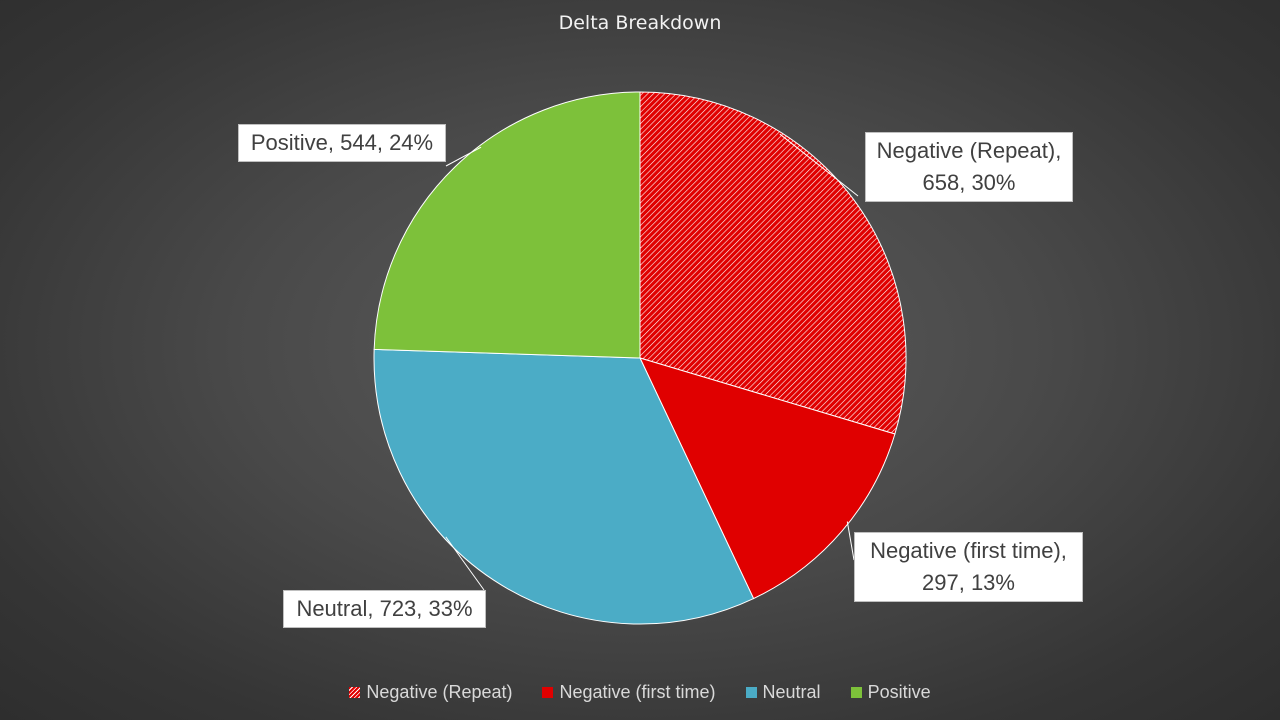  I want to click on legend-item-negative-first-time: Negative (first time), so click(629, 692).